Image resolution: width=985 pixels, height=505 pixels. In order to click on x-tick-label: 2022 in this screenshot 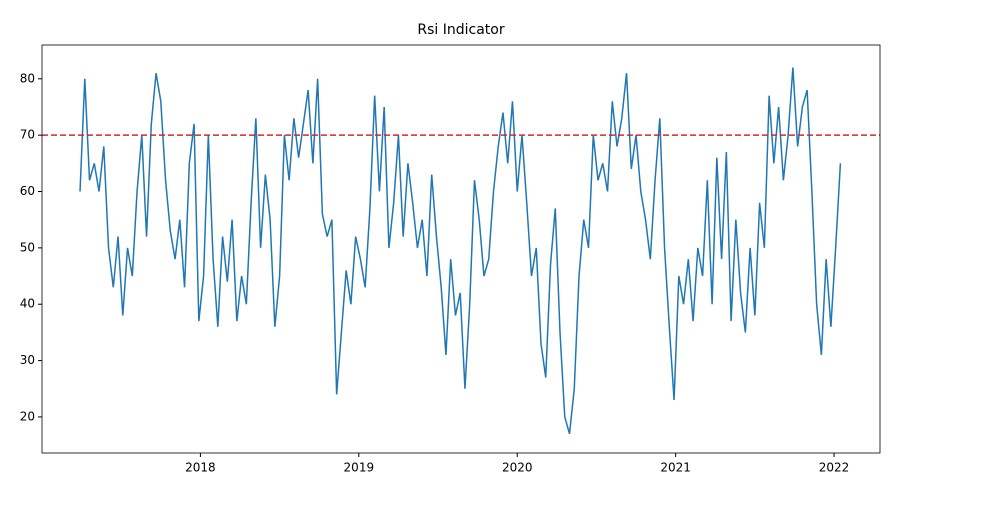, I will do `click(834, 468)`.